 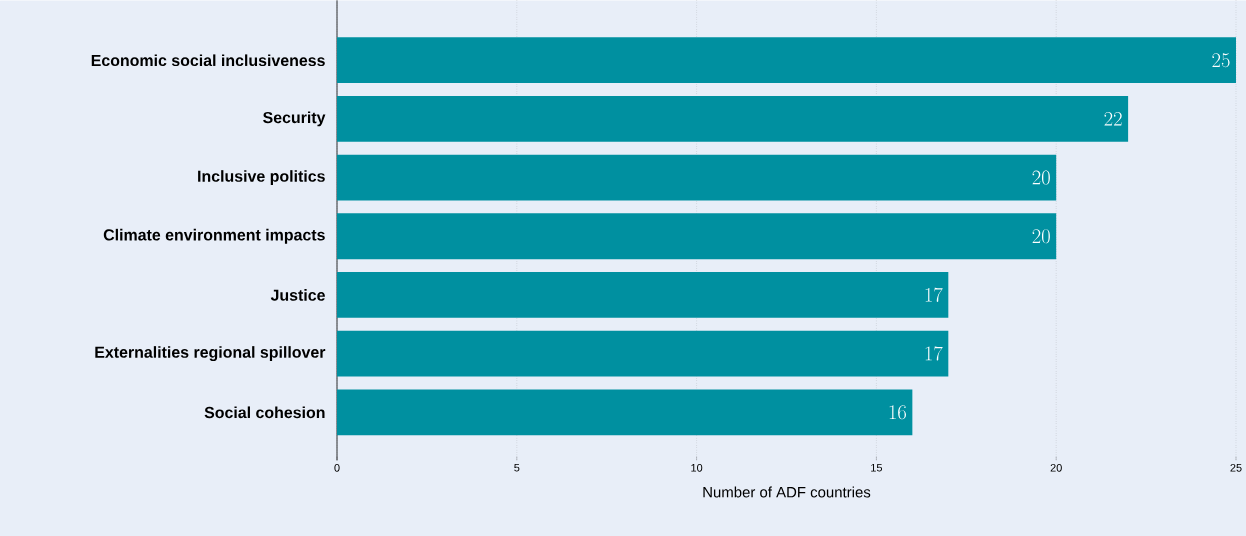 What do you see at coordinates (1113, 118) in the screenshot?
I see `data-label: 22` at bounding box center [1113, 118].